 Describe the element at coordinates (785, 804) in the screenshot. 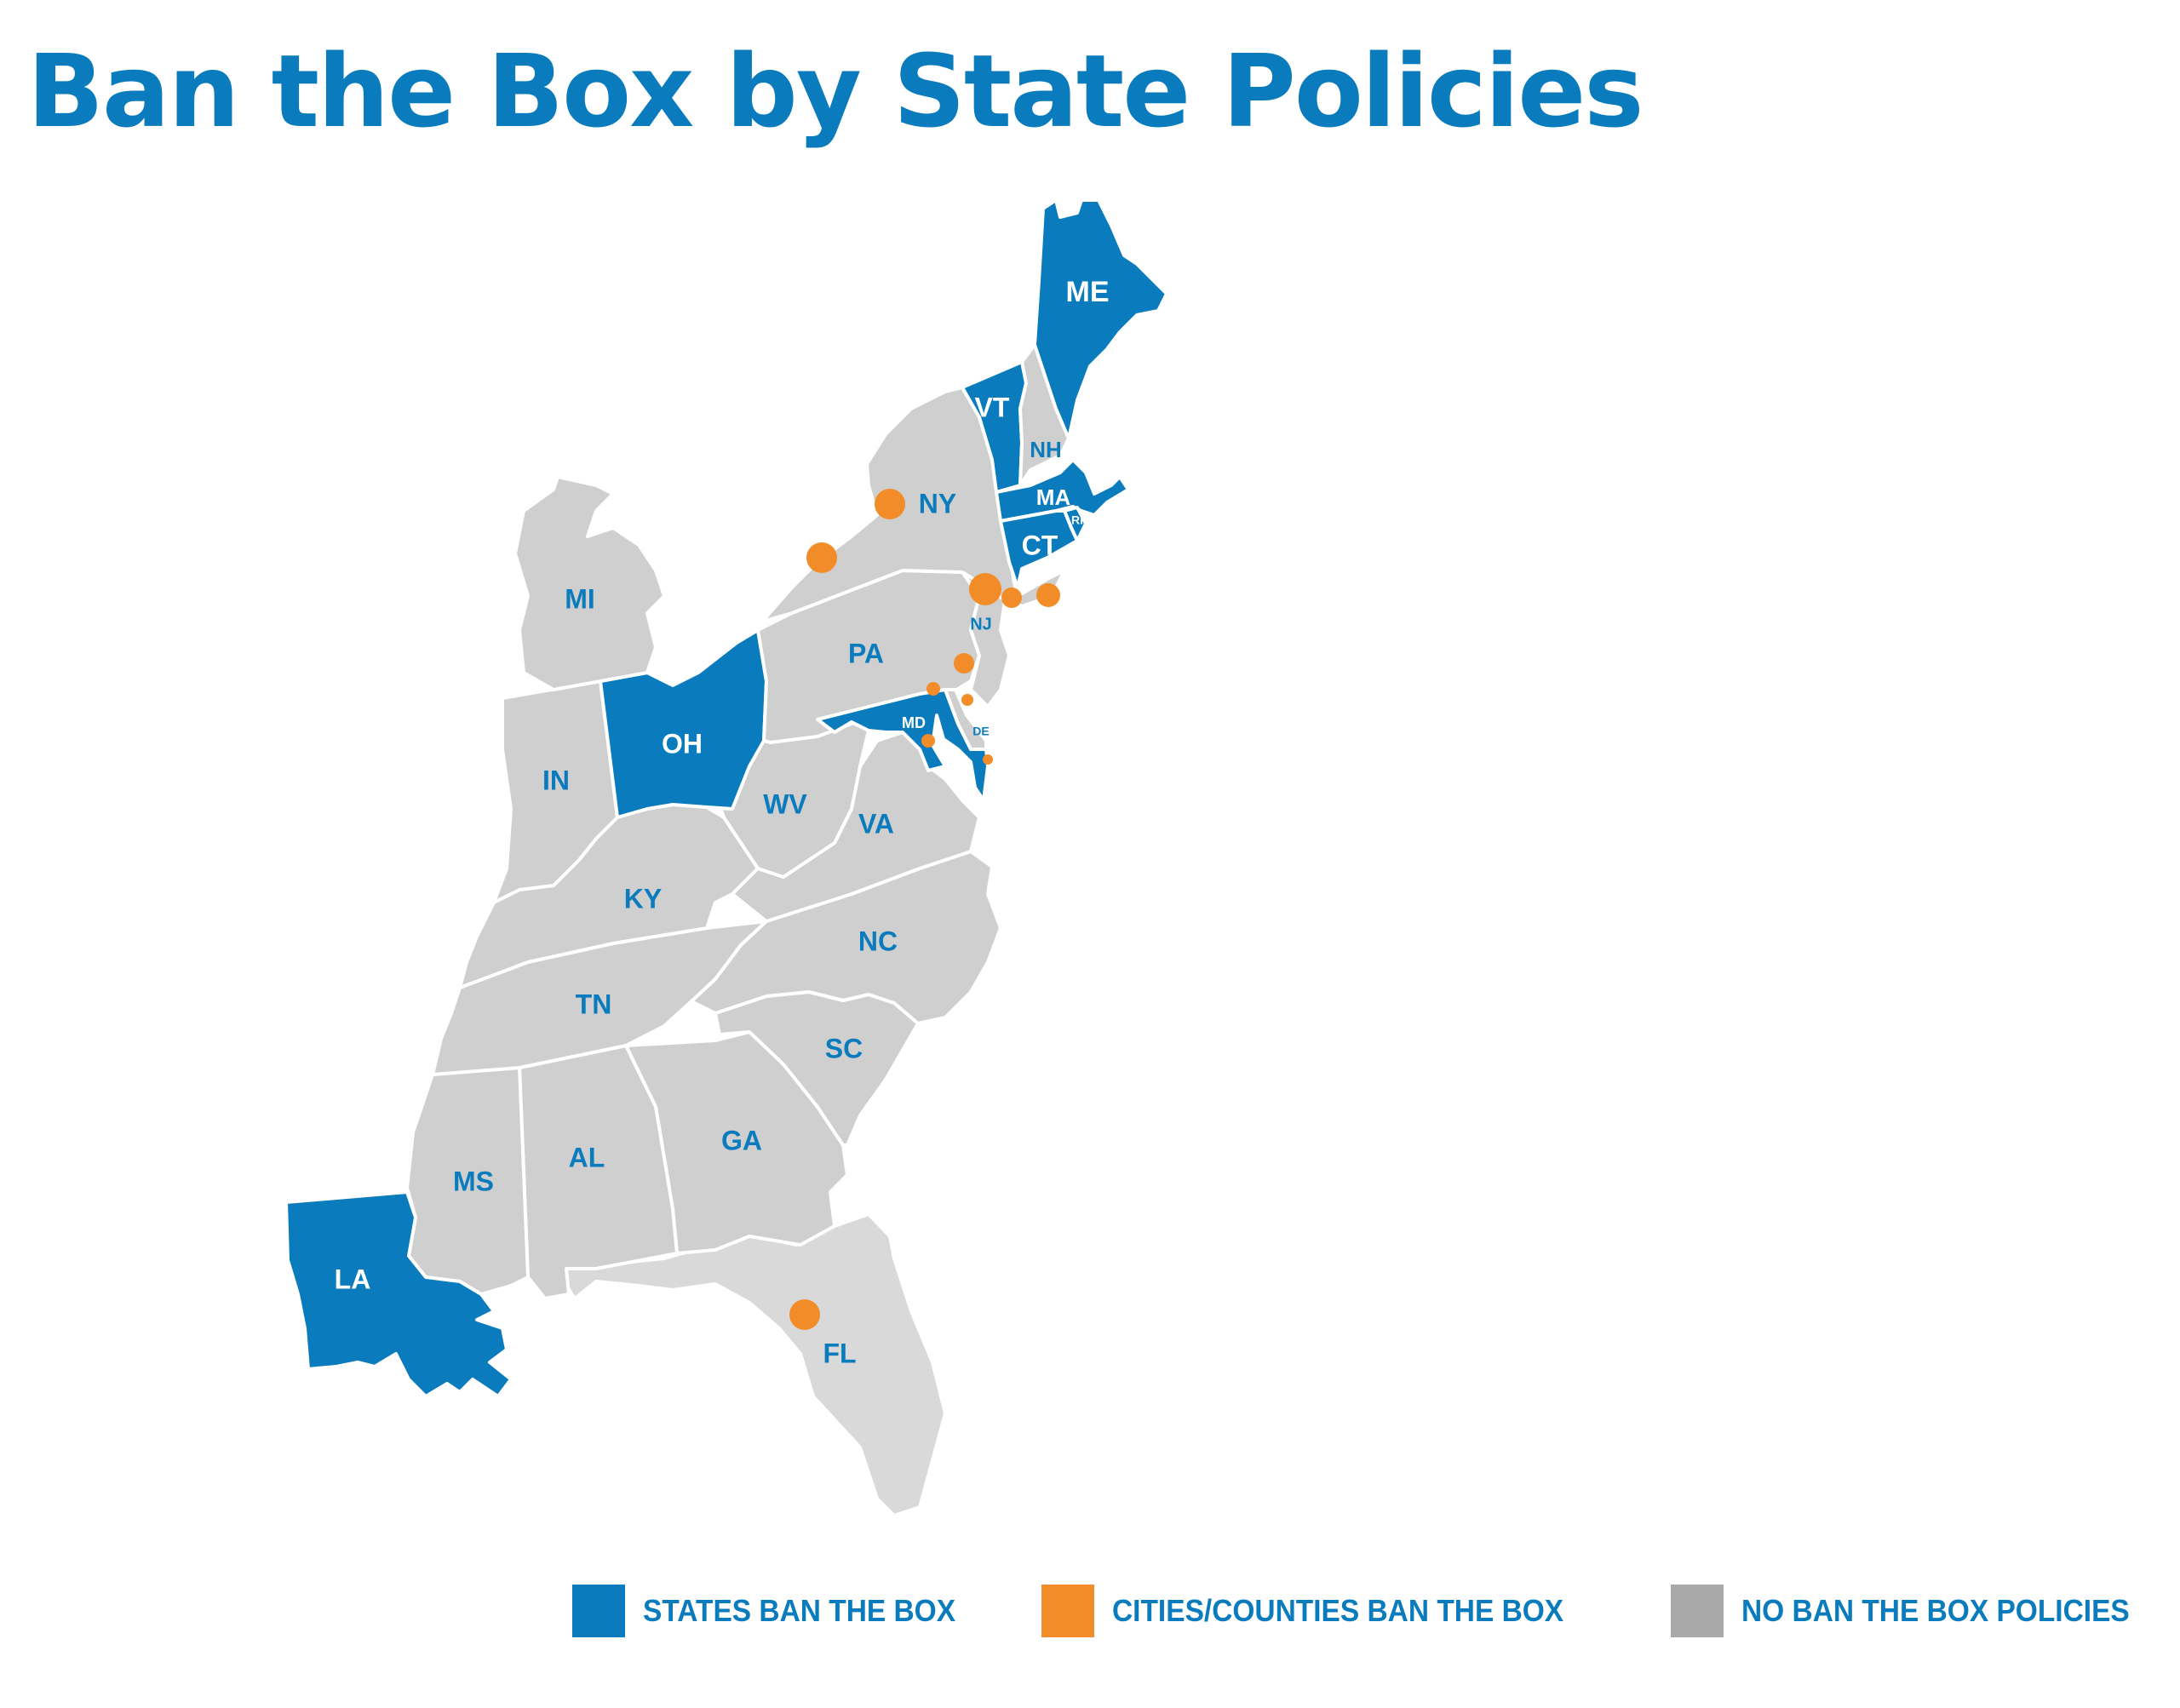

I see `label-WV: WV` at that location.